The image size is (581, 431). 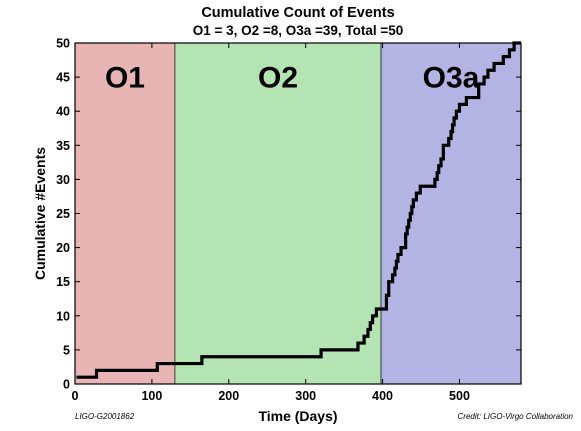 What do you see at coordinates (516, 416) in the screenshot?
I see `credit-line: Credit: LIGO-Virgo Collaboration` at bounding box center [516, 416].